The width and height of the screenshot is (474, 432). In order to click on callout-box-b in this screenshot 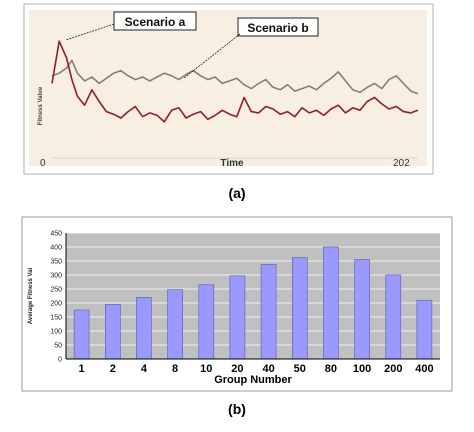, I will do `click(278, 27)`.